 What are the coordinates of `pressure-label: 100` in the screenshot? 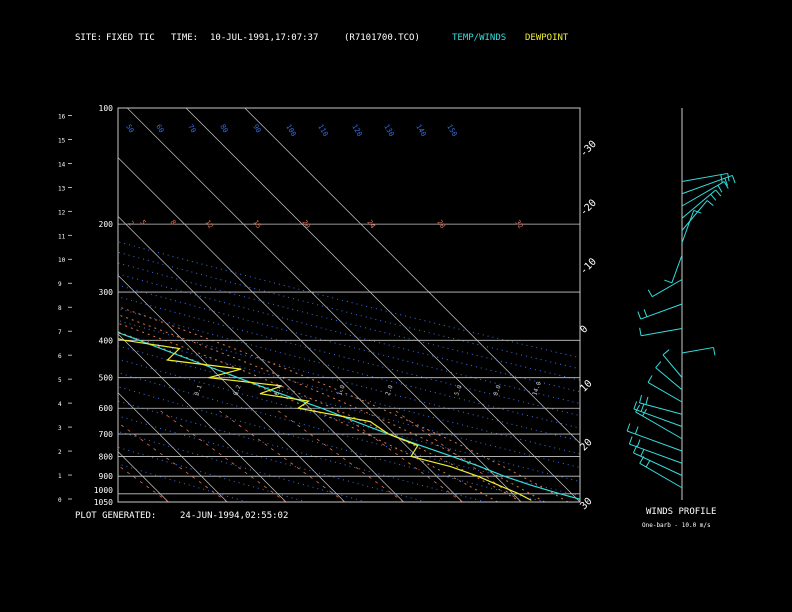 It's located at (106, 108).